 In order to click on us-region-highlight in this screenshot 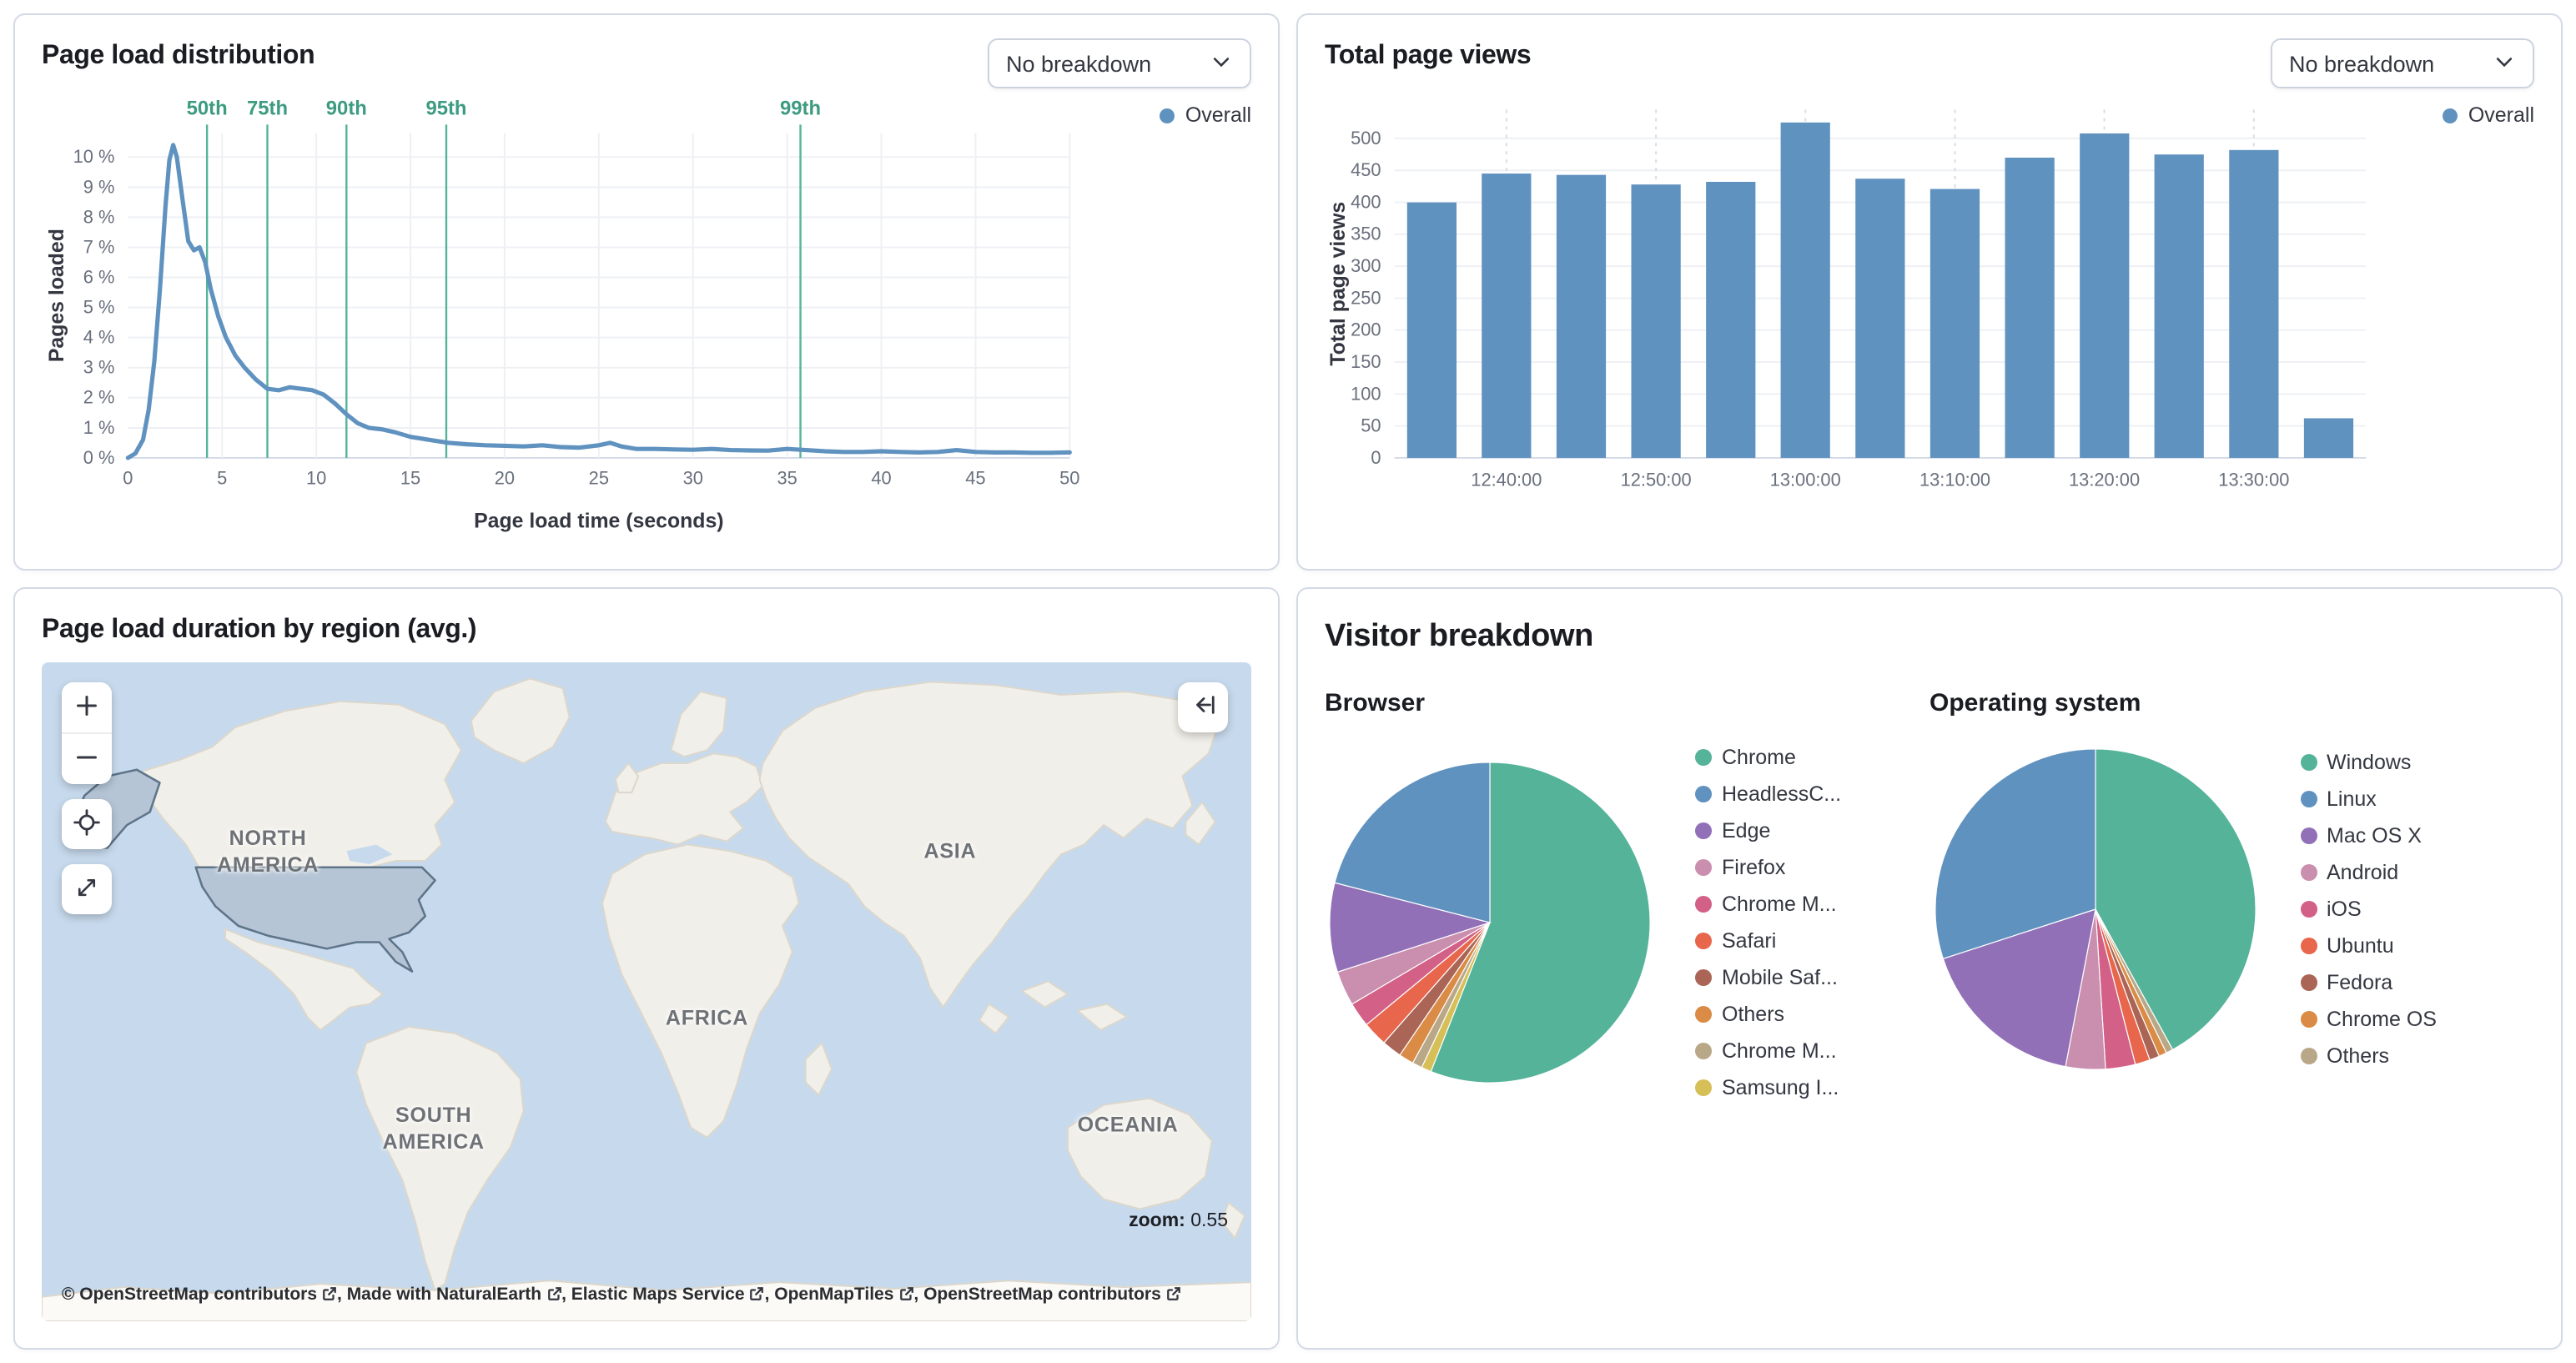, I will do `click(315, 919)`.